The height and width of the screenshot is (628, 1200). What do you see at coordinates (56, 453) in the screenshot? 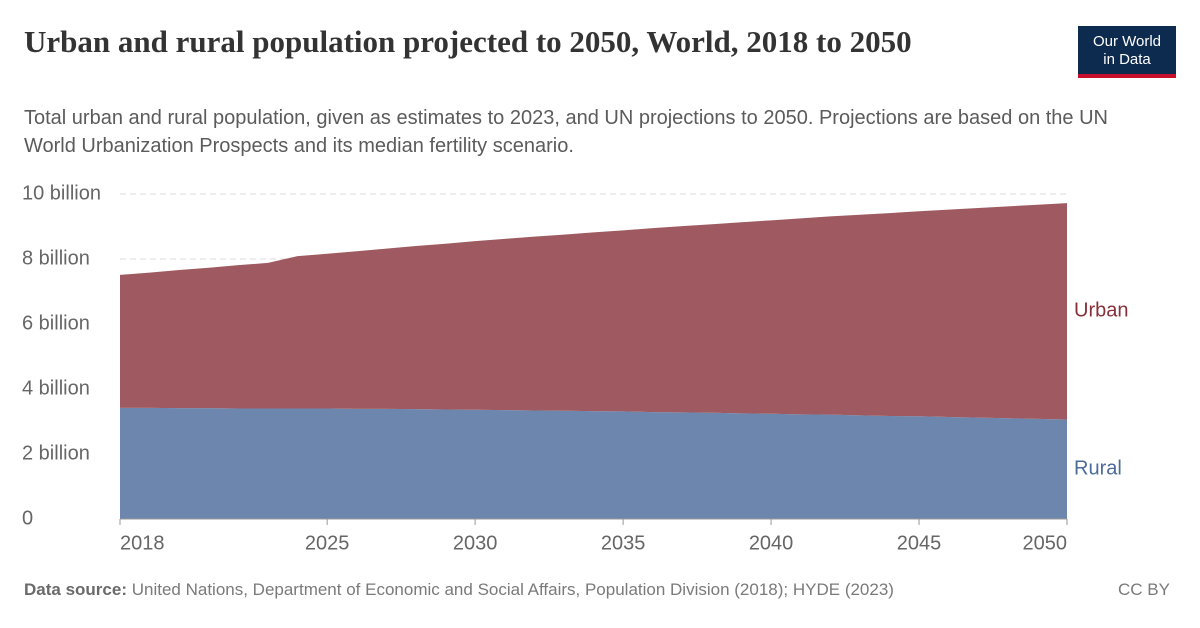
I see `y-tick-label: 2 billion` at bounding box center [56, 453].